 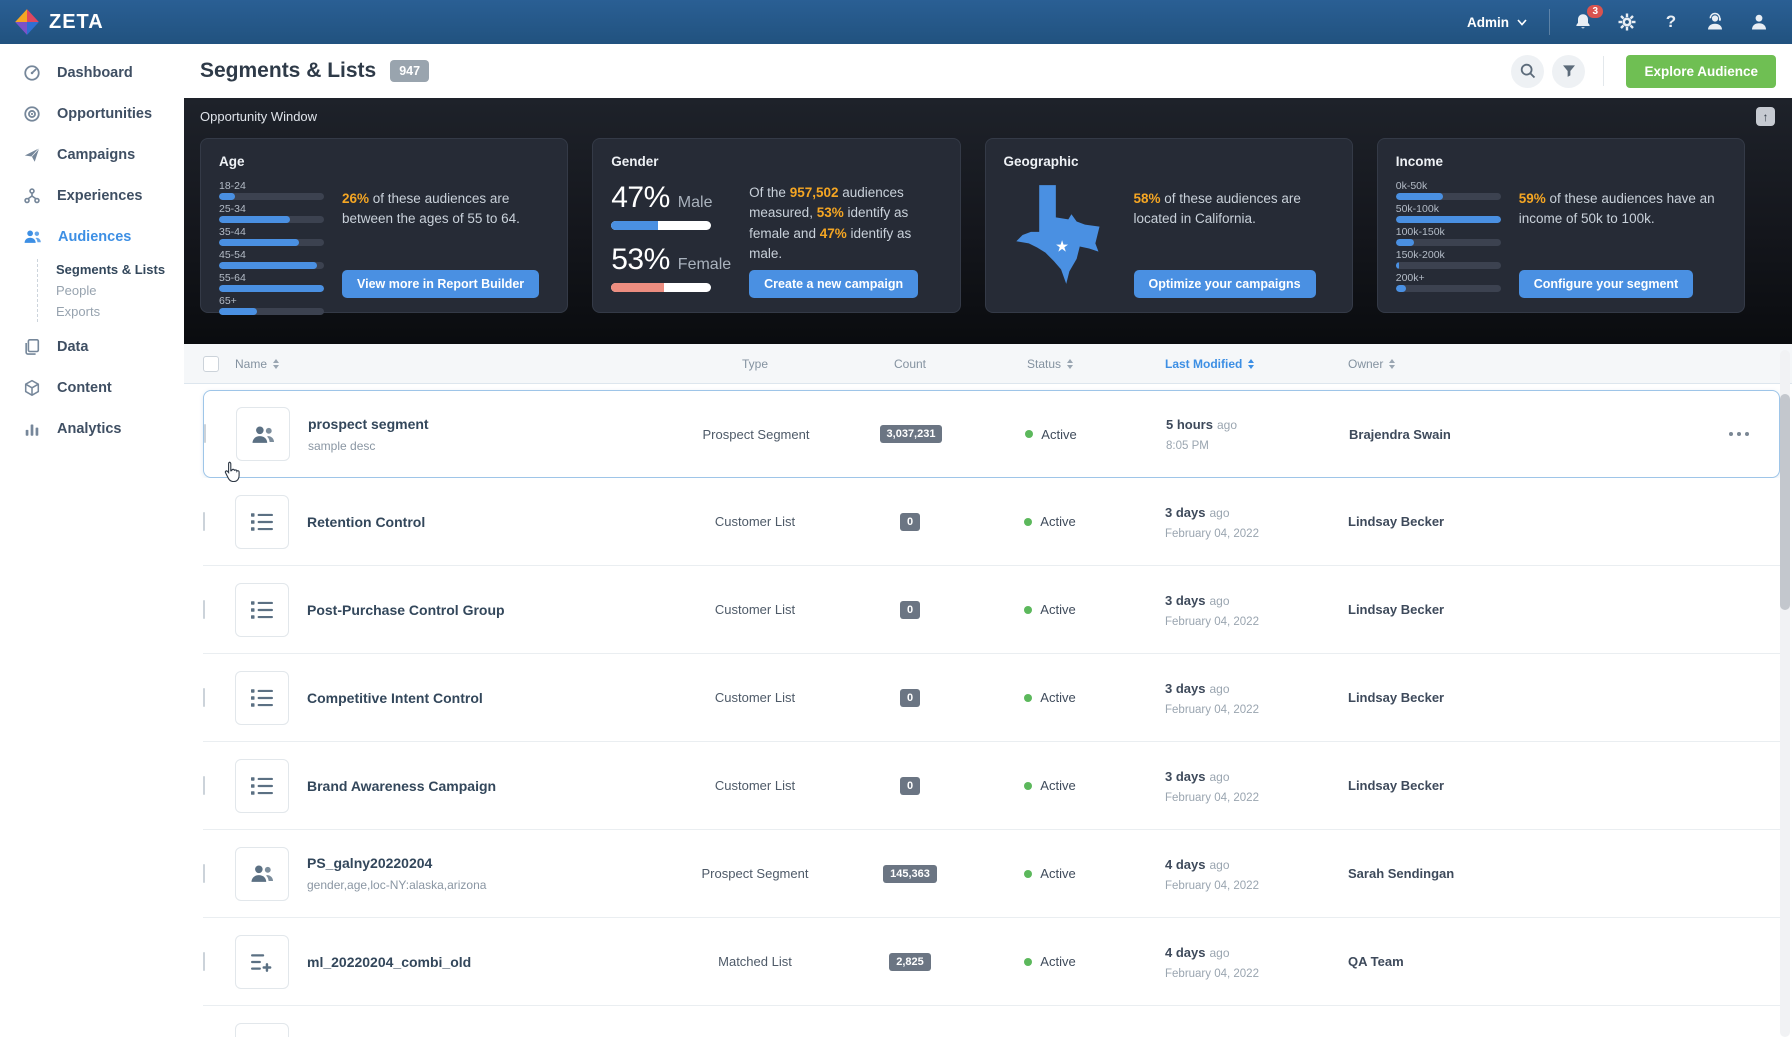 I want to click on sidebar-item-segments-lists: Segments & Lists, so click(x=111, y=269).